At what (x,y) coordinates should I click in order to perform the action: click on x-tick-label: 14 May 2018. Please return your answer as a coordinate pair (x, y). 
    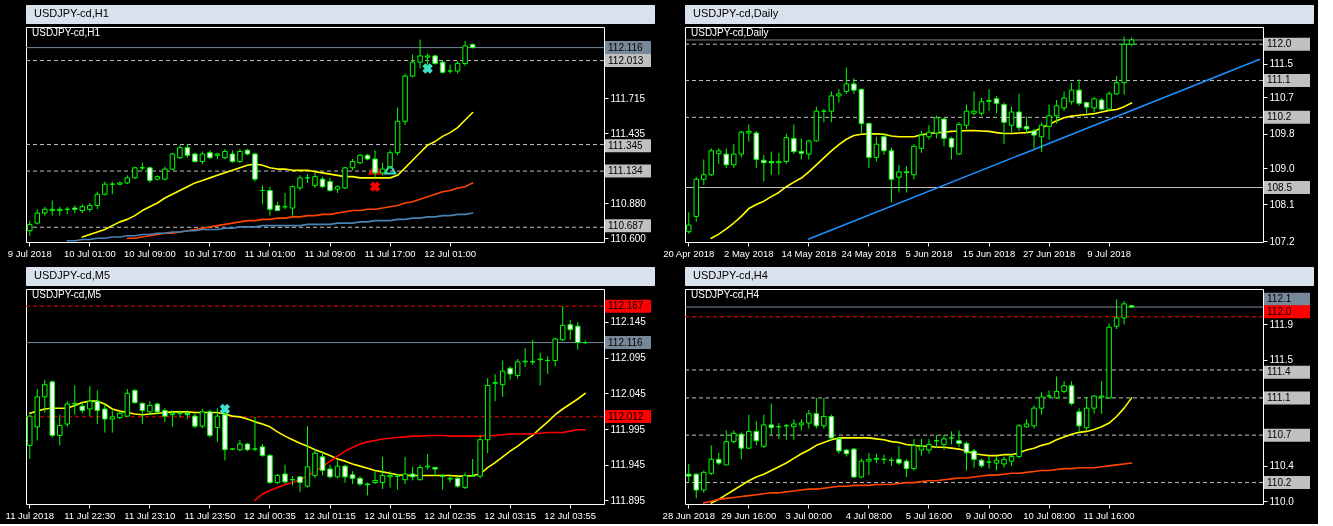
    Looking at the image, I should click on (809, 253).